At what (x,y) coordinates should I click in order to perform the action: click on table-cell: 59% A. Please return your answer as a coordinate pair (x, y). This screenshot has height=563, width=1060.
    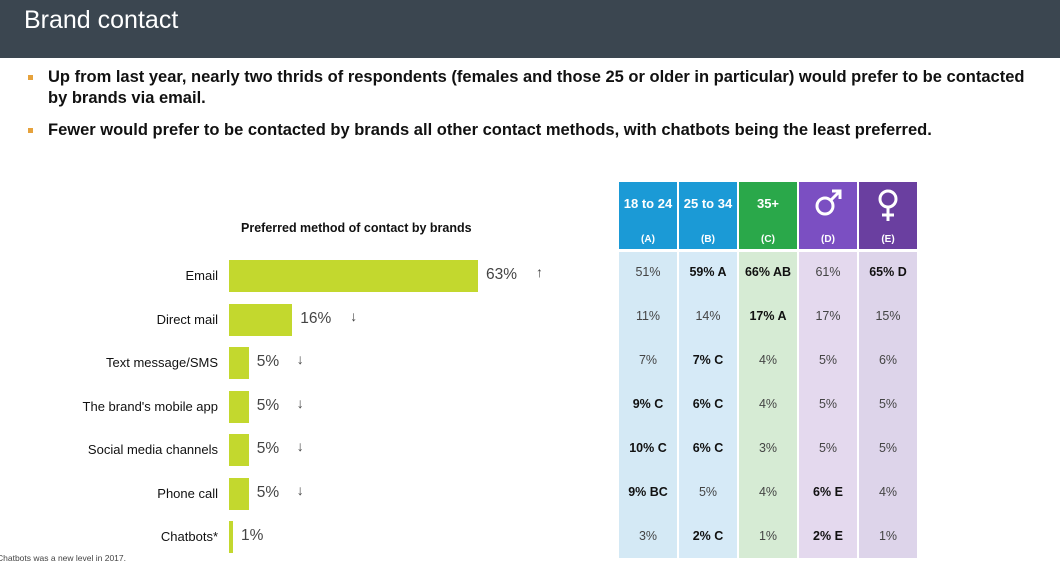
    Looking at the image, I should click on (708, 272).